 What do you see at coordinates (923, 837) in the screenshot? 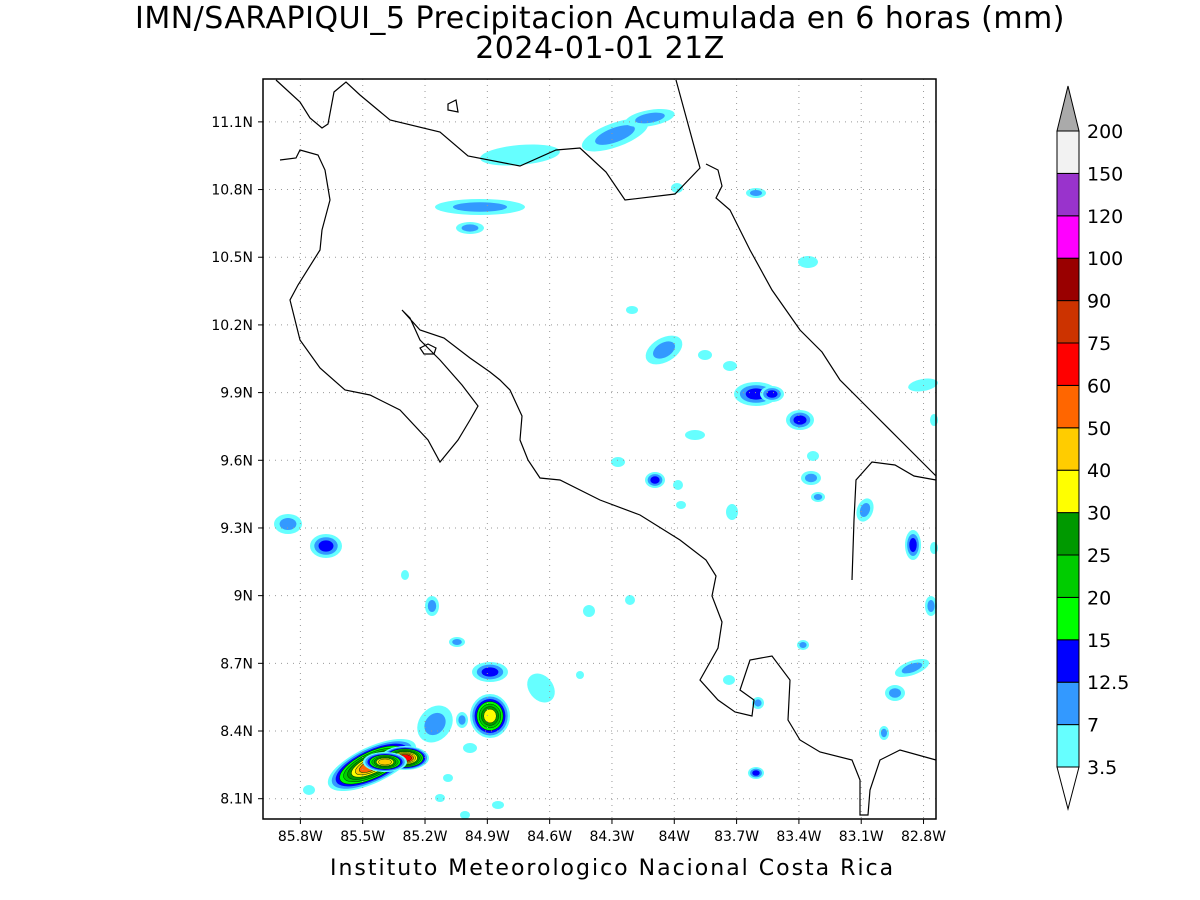
I see `lon-tick-label: 82.8W` at bounding box center [923, 837].